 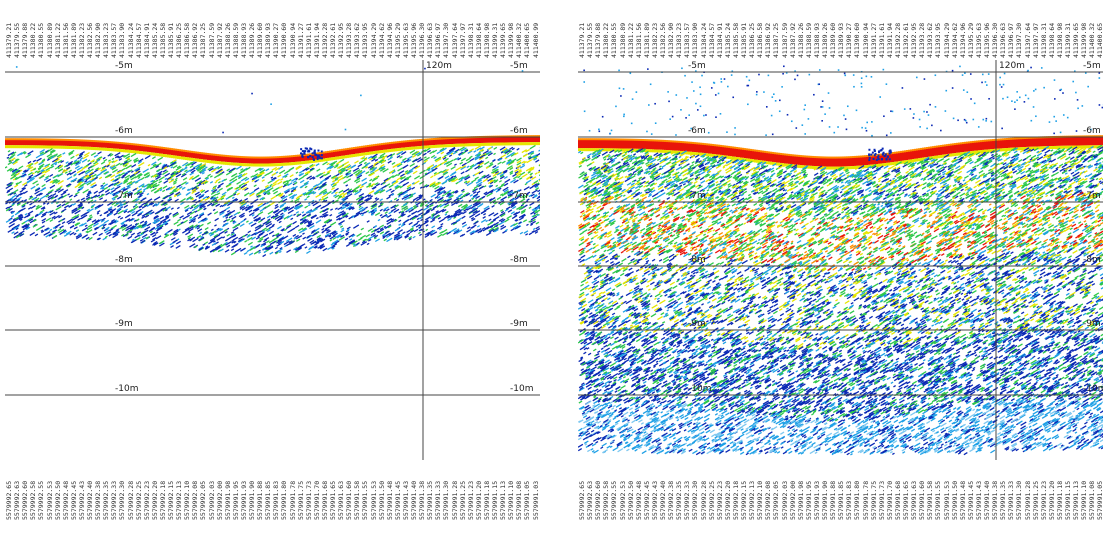 What do you see at coordinates (9, 500) in the screenshot?
I see `coordinate-tick-label: 5579992.65` at bounding box center [9, 500].